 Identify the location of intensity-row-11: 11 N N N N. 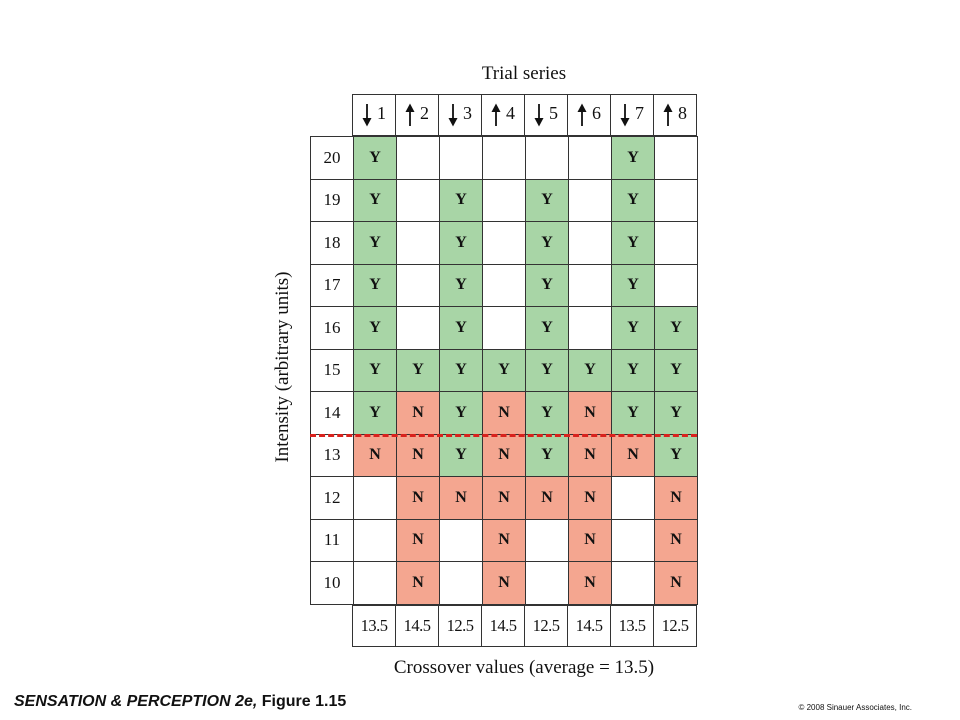
(504, 540).